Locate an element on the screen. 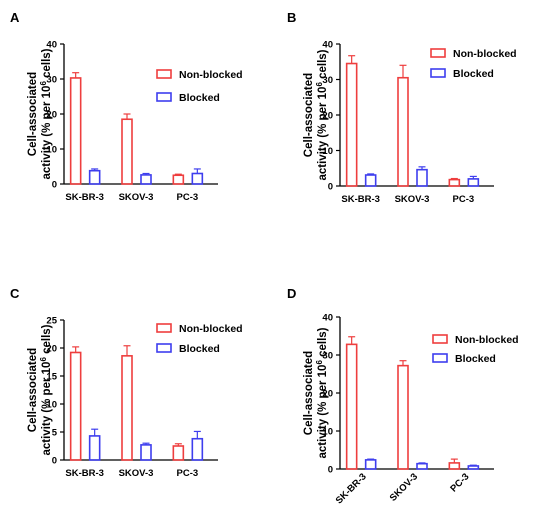  y-tick-label: 25 is located at coordinates (51, 321).